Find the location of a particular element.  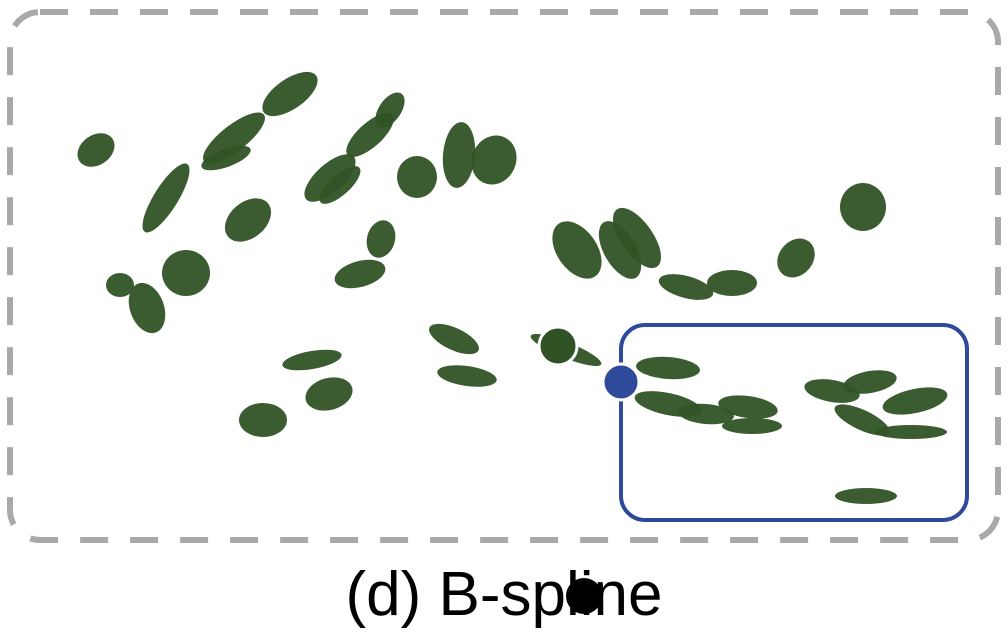

cursor-icon is located at coordinates (584, 596).